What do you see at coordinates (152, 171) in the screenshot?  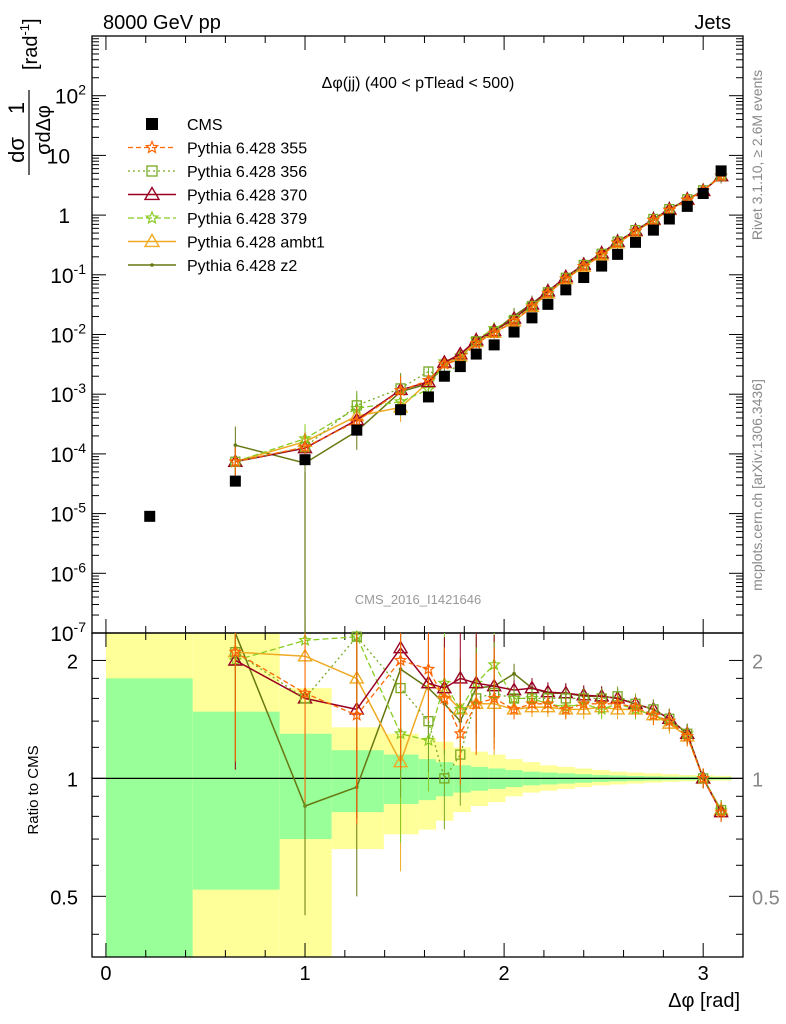 I see `legend-marker-p356` at bounding box center [152, 171].